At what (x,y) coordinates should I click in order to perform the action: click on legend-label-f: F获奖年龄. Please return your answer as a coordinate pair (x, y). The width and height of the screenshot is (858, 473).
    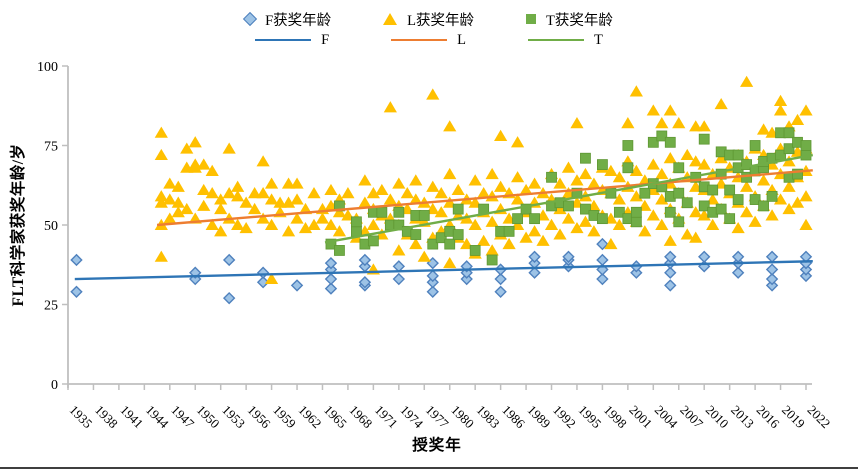
    Looking at the image, I should click on (298, 20).